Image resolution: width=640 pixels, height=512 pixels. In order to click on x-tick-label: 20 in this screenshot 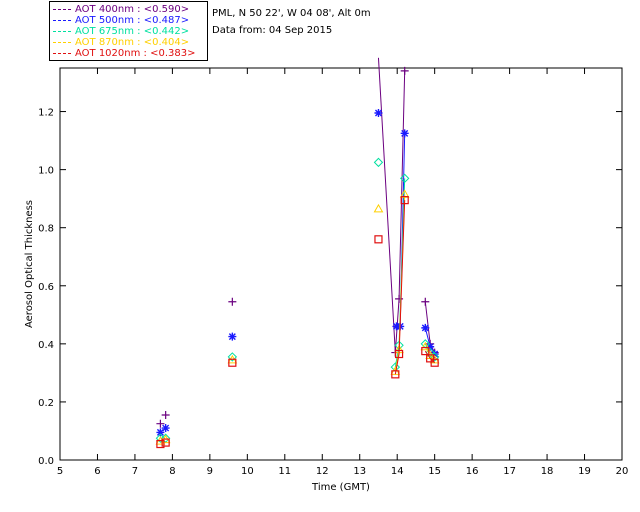, I will do `click(622, 471)`.